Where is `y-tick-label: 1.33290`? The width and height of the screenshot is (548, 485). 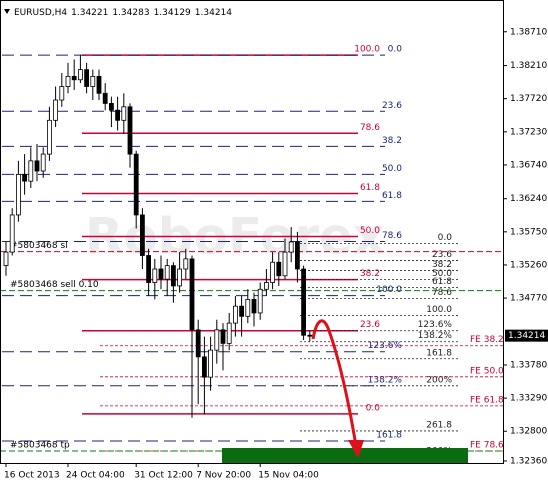 y-tick-label: 1.33290 is located at coordinates (528, 399).